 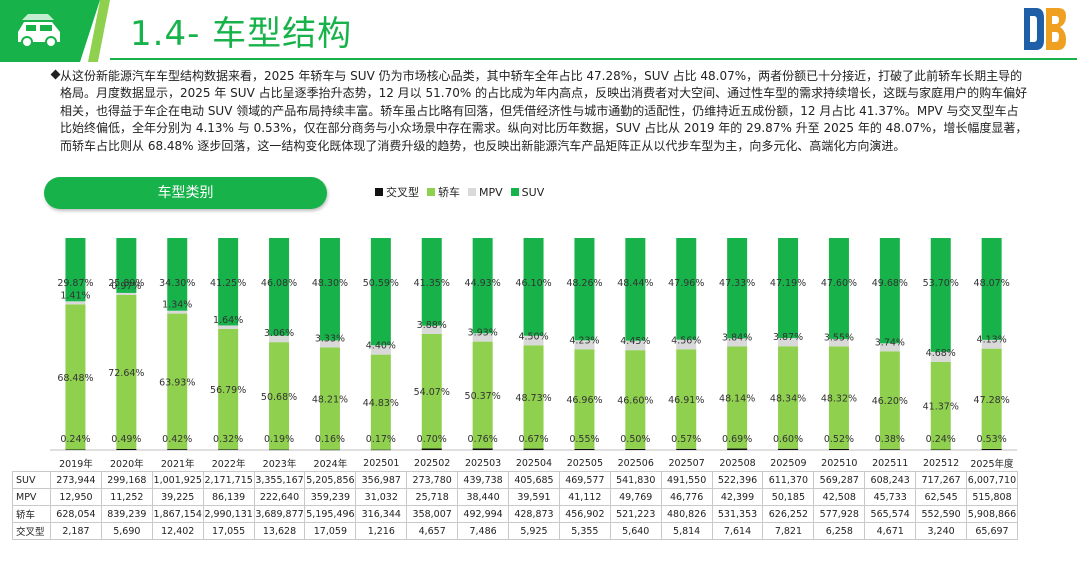 What do you see at coordinates (279, 497) in the screenshot?
I see `table-cell: 222,640` at bounding box center [279, 497].